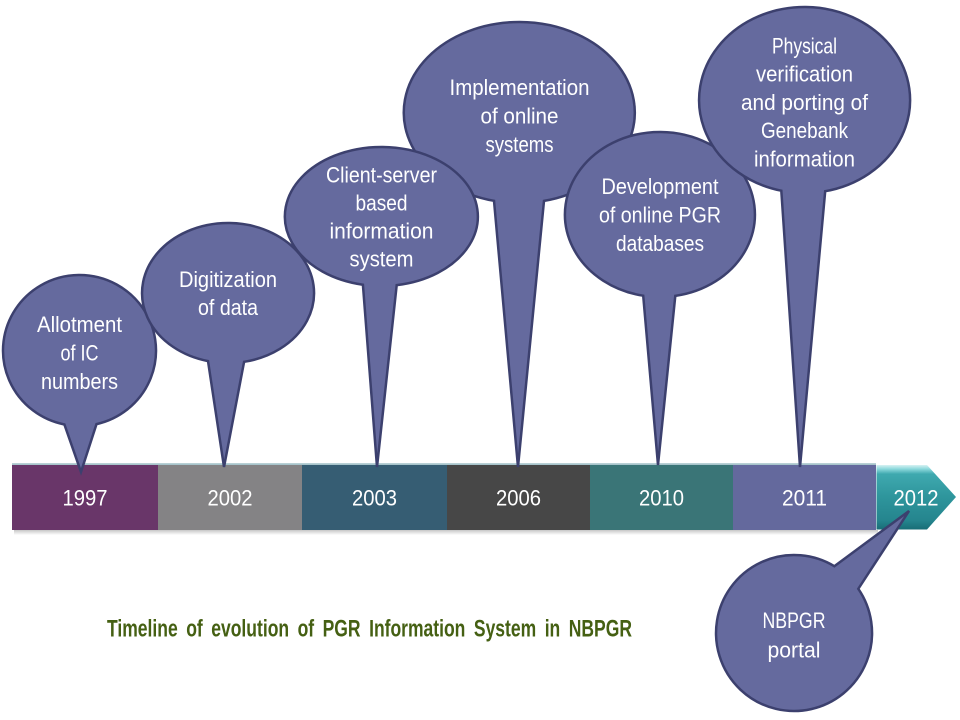  Describe the element at coordinates (804, 498) in the screenshot. I see `svg-text: 2011` at that location.